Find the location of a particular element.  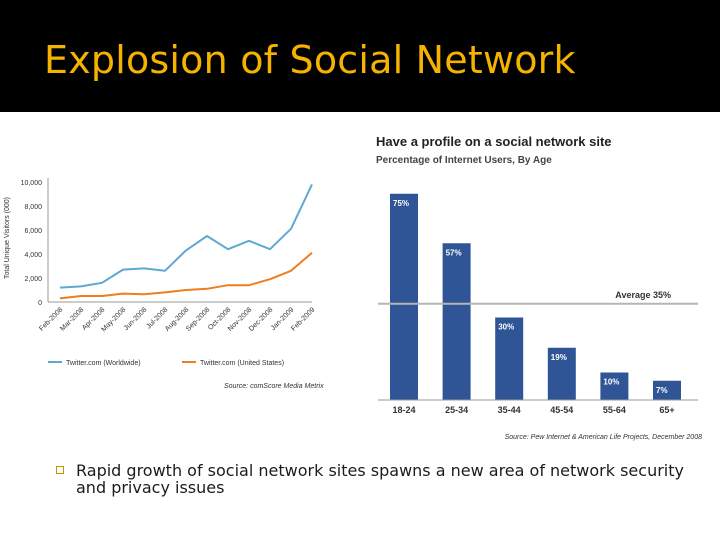

y-tick-label: 6,000 is located at coordinates (33, 231).